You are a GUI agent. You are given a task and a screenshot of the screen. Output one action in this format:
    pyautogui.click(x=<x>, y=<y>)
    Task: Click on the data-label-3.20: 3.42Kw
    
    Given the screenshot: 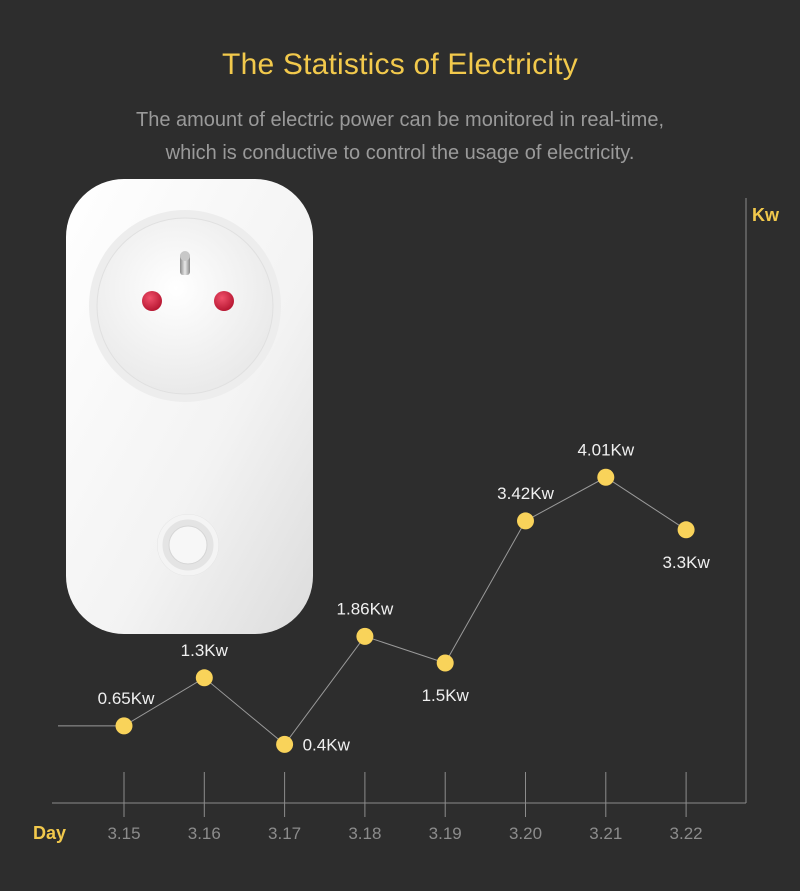 What is the action you would take?
    pyautogui.click(x=525, y=493)
    